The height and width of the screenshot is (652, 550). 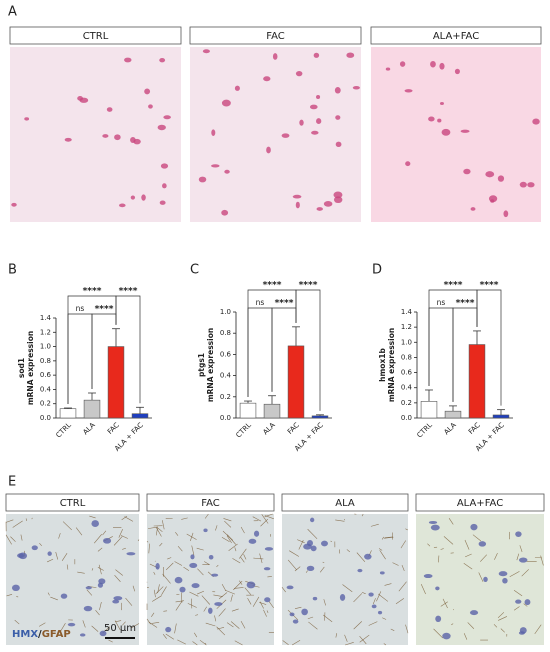 What do you see at coordinates (407, 312) in the screenshot?
I see `y-tick-label: 1.4` at bounding box center [407, 312].